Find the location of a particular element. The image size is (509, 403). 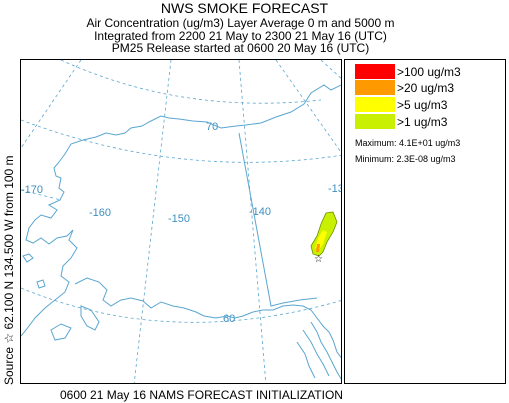

lon-label-140: -140 is located at coordinates (260, 212).